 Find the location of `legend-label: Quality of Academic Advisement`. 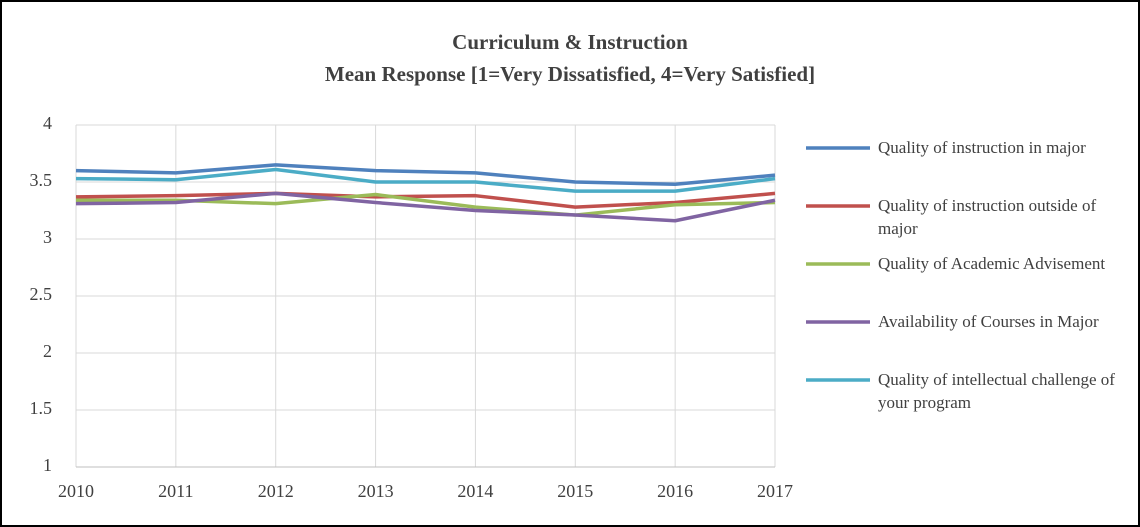

legend-label: Quality of Academic Advisement is located at coordinates (992, 263).